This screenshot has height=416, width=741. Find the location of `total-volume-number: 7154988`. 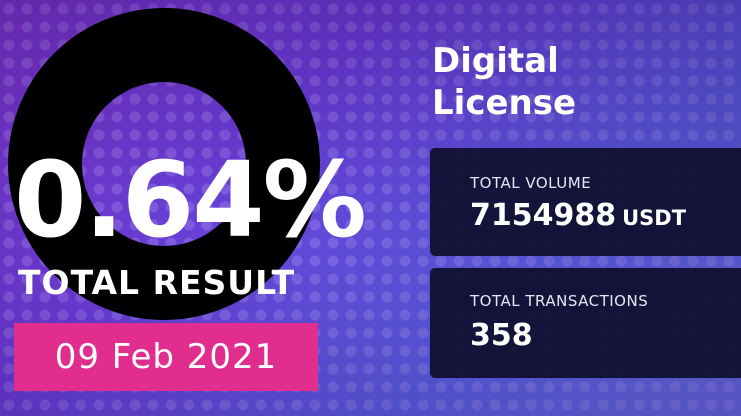

total-volume-number: 7154988 is located at coordinates (543, 215).